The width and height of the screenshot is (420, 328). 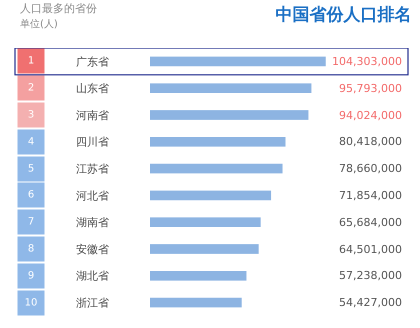 I want to click on data-label: 64,501,000, so click(x=370, y=249).